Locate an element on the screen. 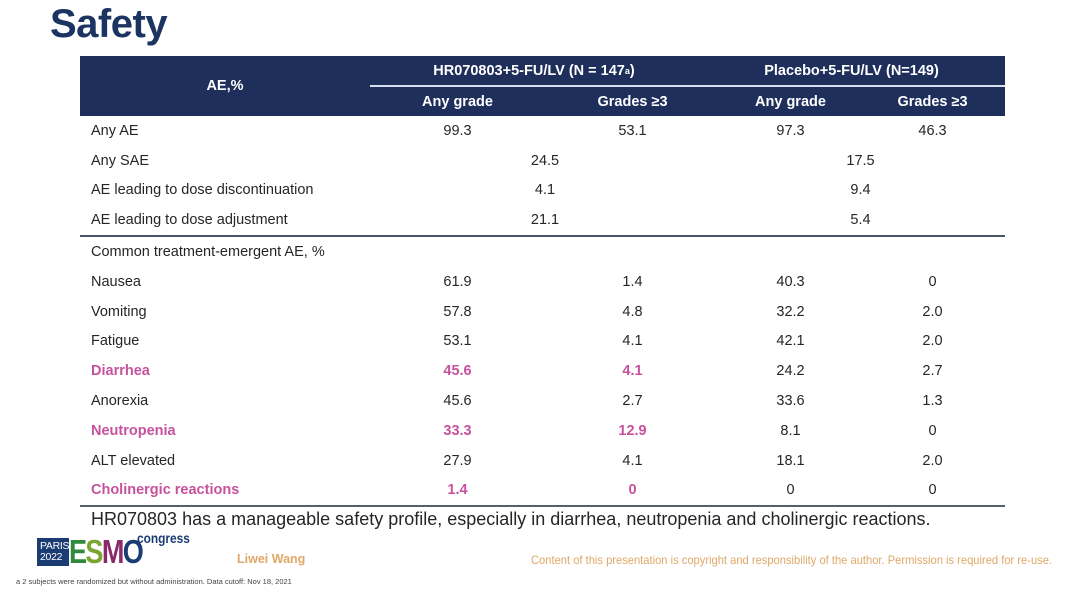  logo-letter-m: M is located at coordinates (113, 551).